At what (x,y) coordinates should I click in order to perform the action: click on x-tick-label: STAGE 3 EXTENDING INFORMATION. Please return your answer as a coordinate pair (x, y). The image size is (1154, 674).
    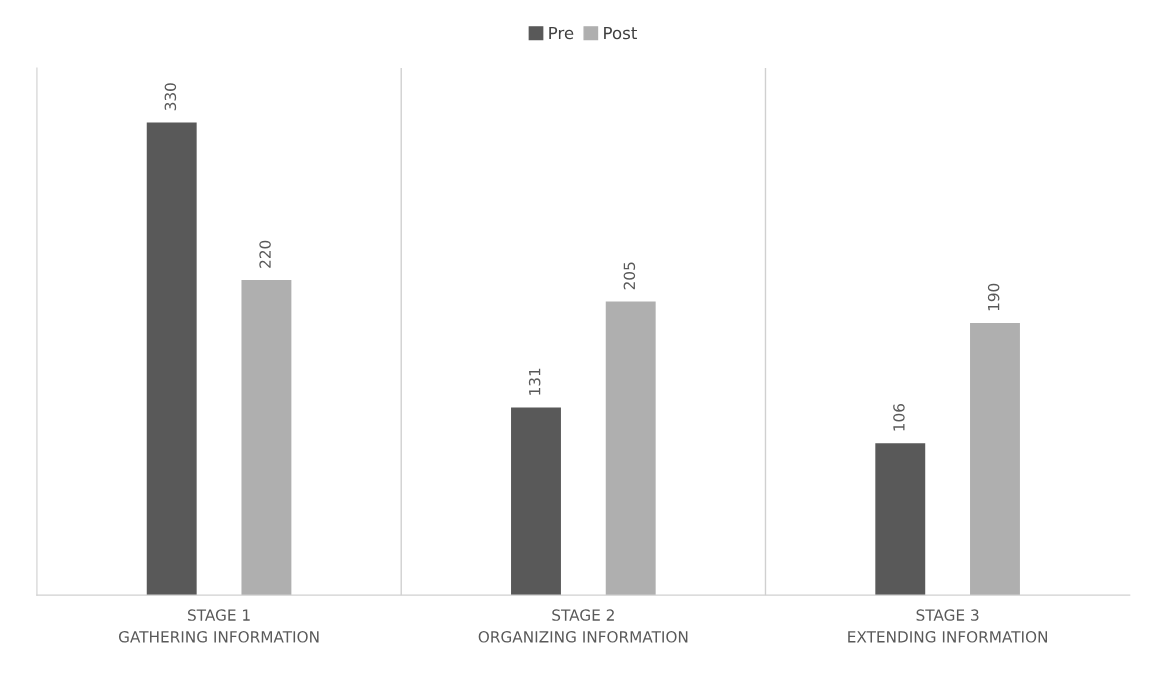
    Looking at the image, I should click on (947, 626).